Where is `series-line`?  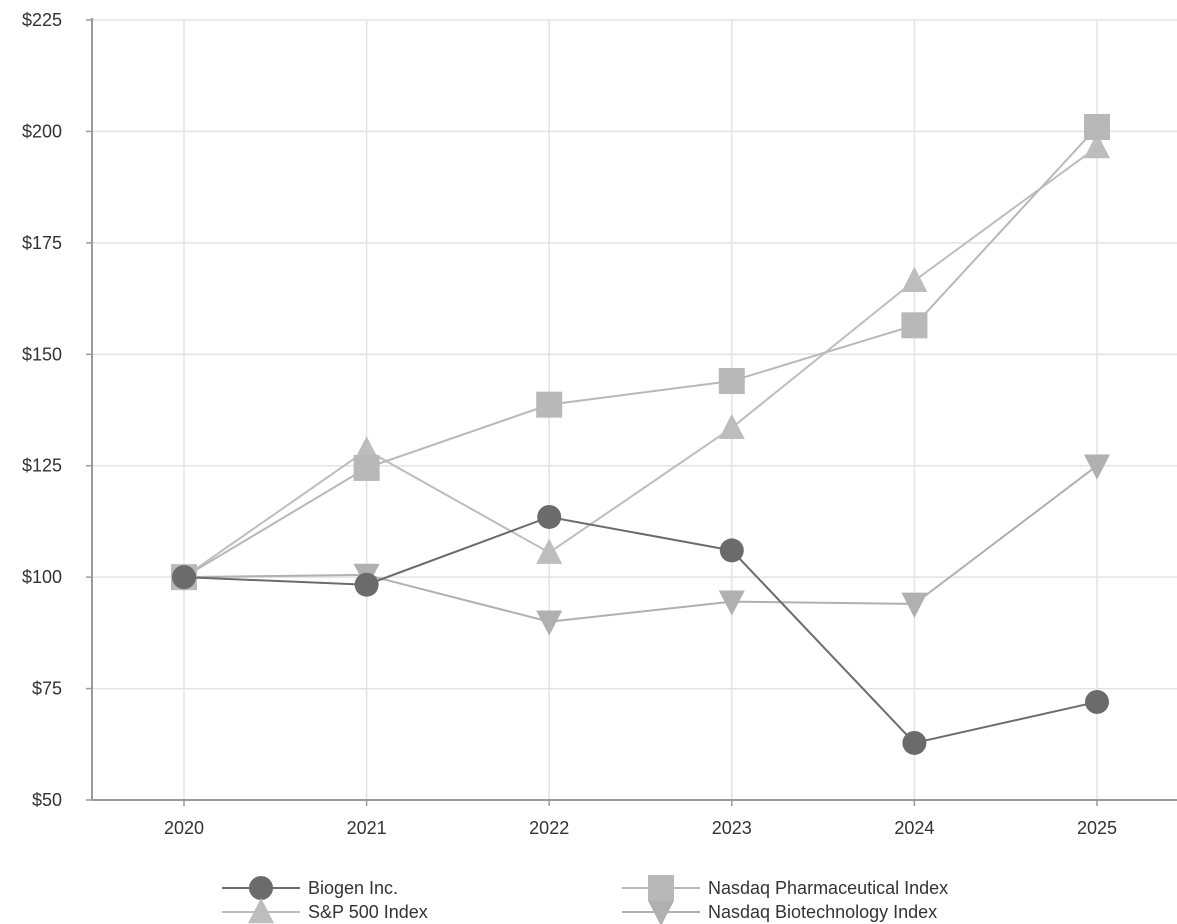 series-line is located at coordinates (640, 543).